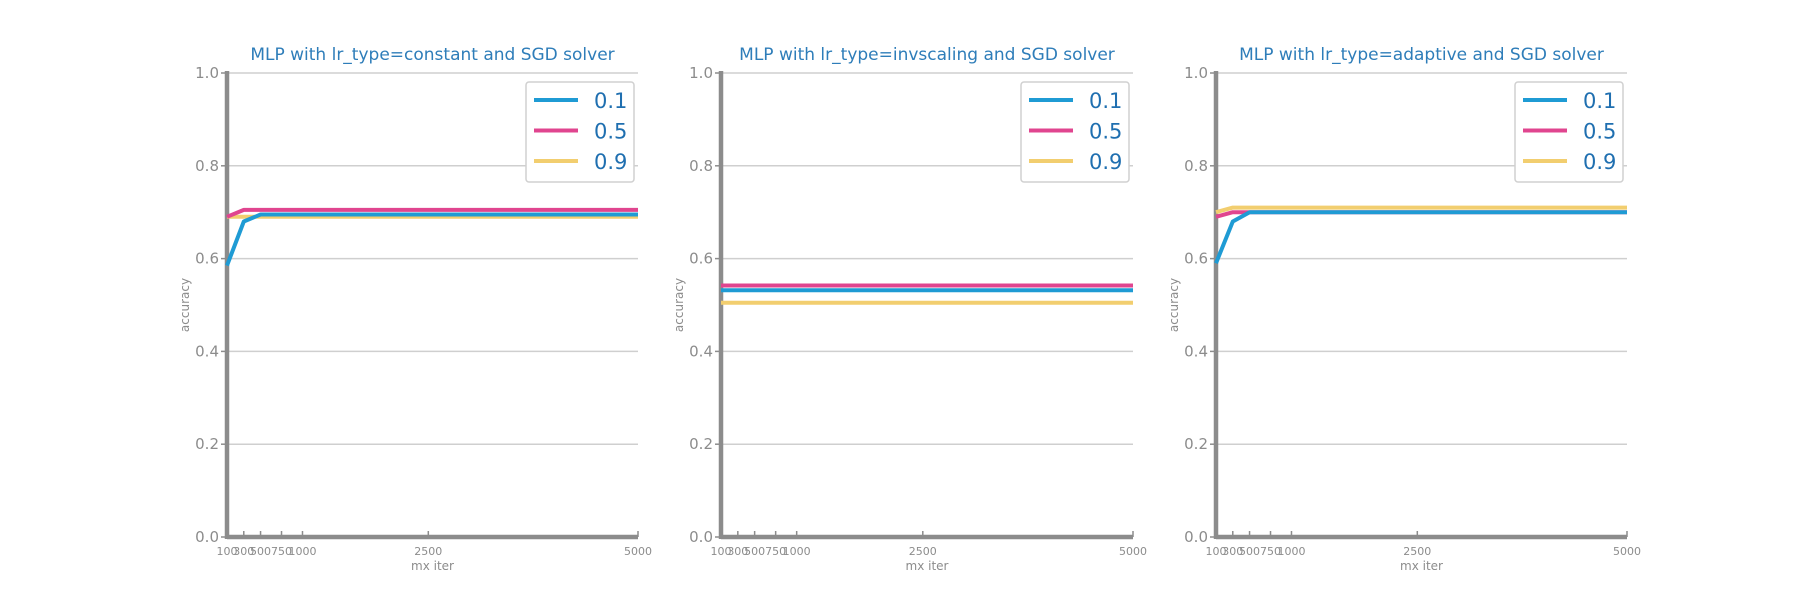 This screenshot has width=1800, height=600. What do you see at coordinates (432, 55) in the screenshot?
I see `chart-title: MLP with lr_type=constant and SGD solver` at bounding box center [432, 55].